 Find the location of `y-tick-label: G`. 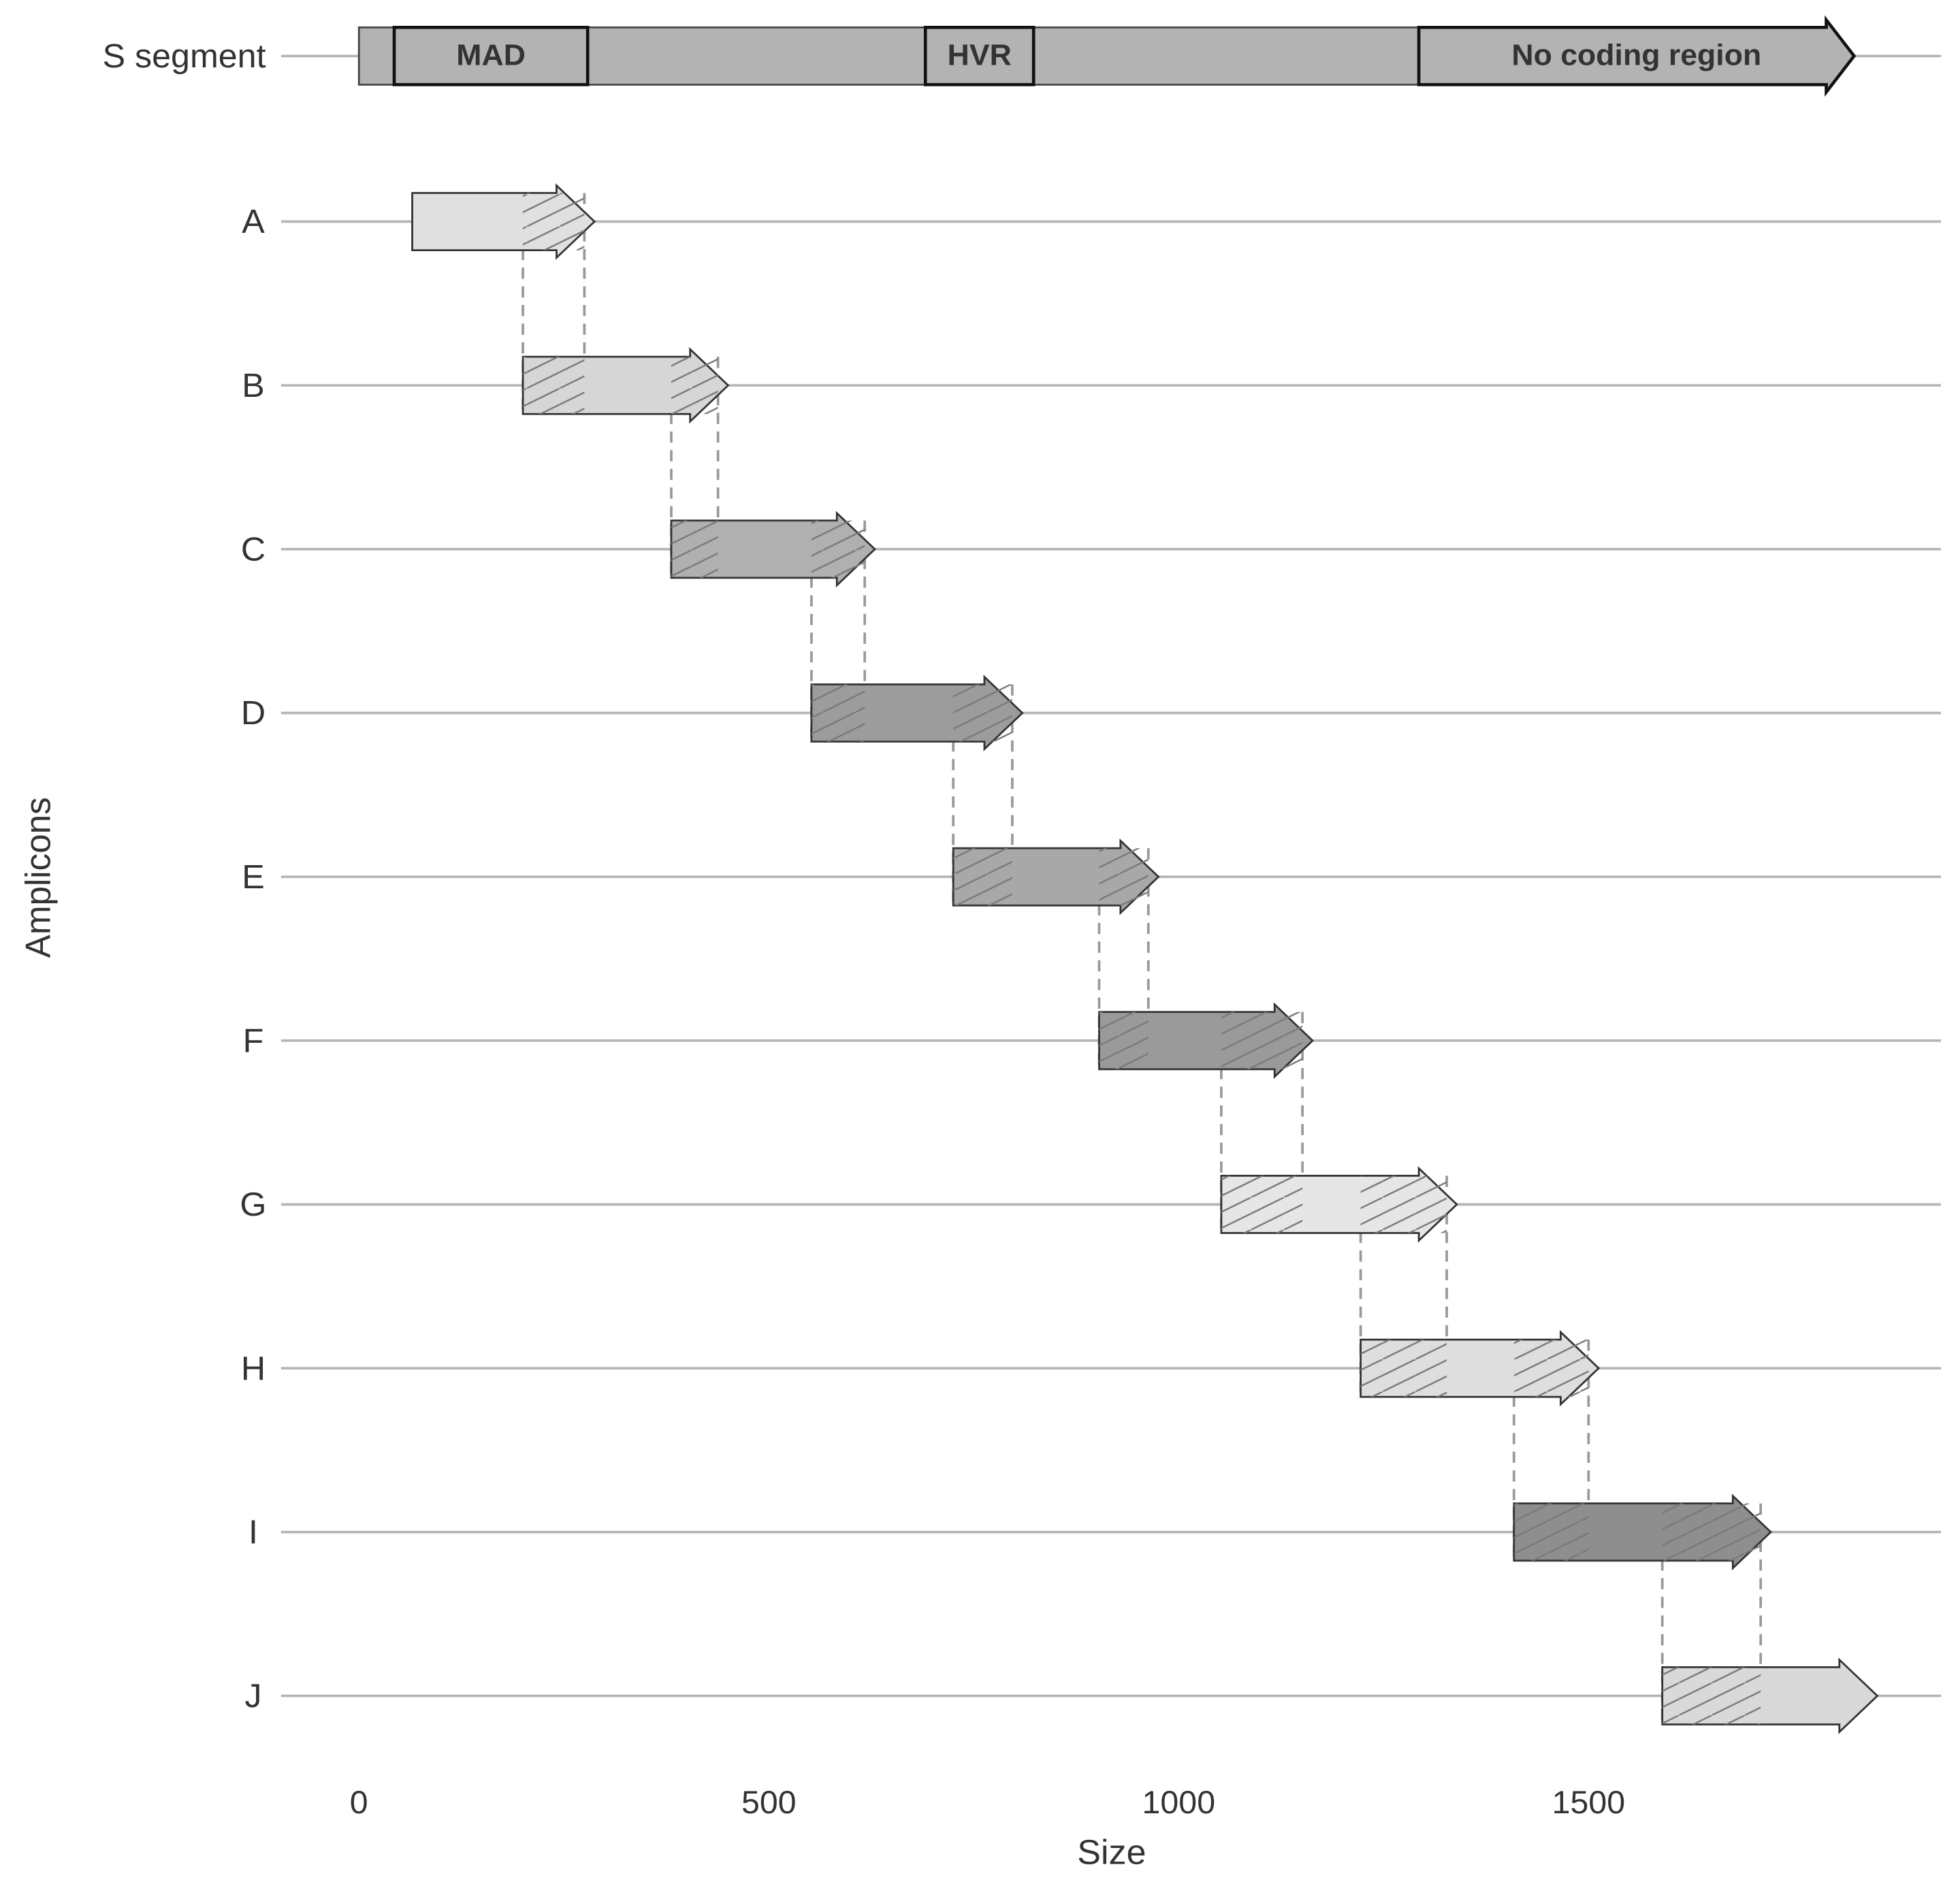

y-tick-label: G is located at coordinates (253, 1205).